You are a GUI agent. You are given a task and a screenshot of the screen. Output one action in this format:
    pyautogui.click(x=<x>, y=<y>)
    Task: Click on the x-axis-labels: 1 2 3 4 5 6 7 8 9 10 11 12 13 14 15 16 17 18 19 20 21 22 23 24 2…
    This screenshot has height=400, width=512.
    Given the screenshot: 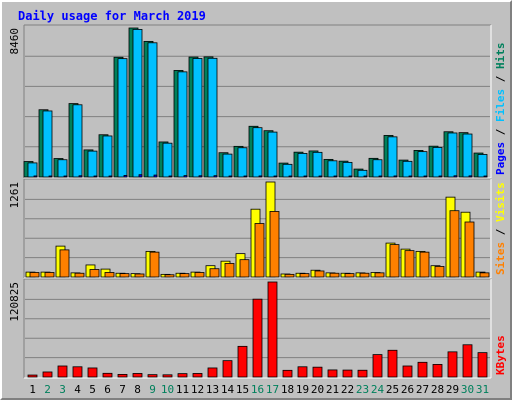 What is the action you would take?
    pyautogui.click(x=259, y=389)
    